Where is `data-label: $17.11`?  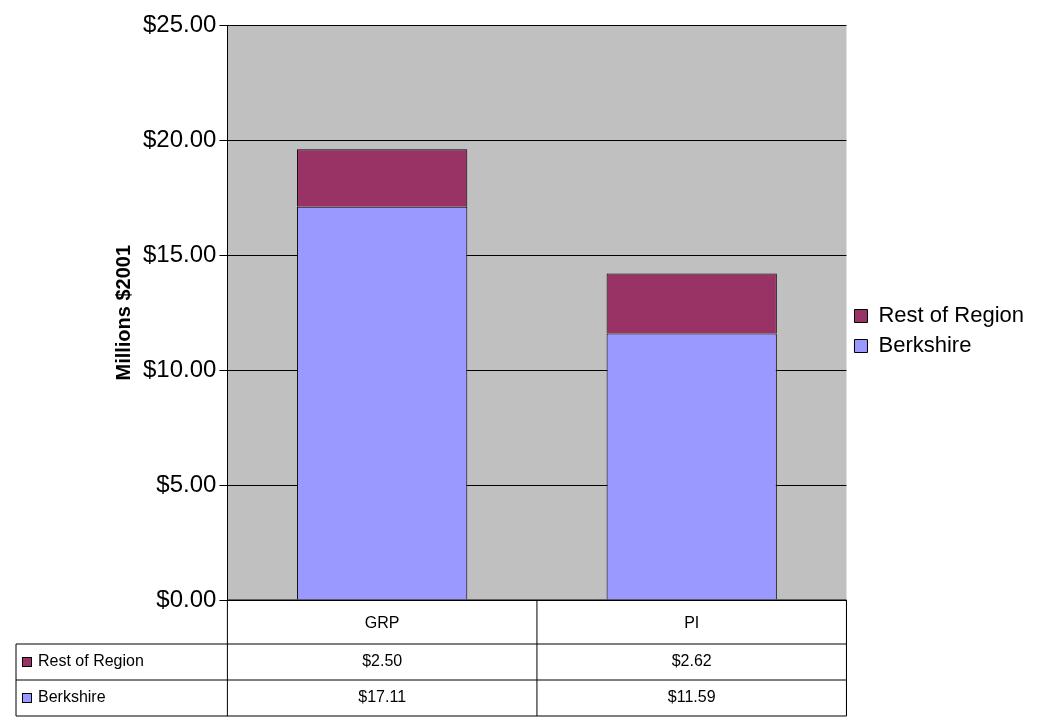
data-label: $17.11 is located at coordinates (382, 697).